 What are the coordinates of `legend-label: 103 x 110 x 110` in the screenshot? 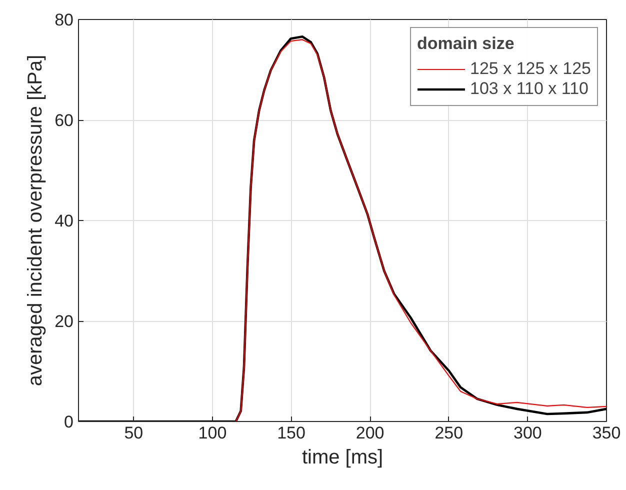 It's located at (529, 89).